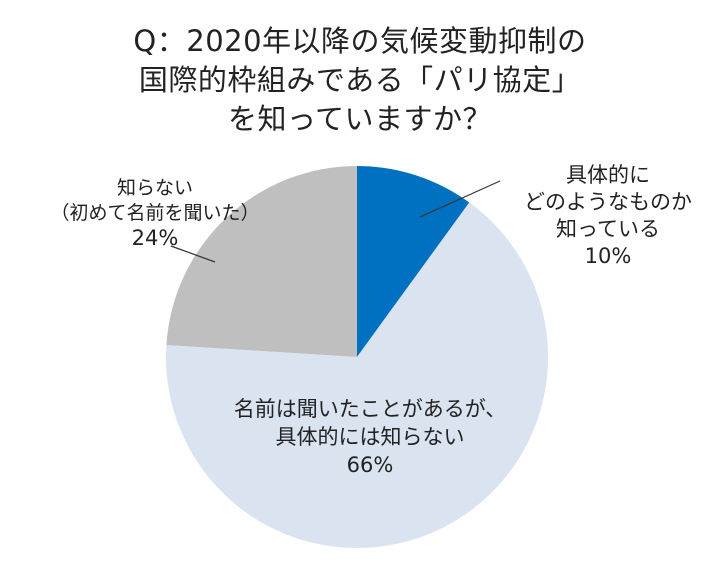 This screenshot has width=720, height=573. I want to click on label-know-pct: 10%, so click(608, 256).